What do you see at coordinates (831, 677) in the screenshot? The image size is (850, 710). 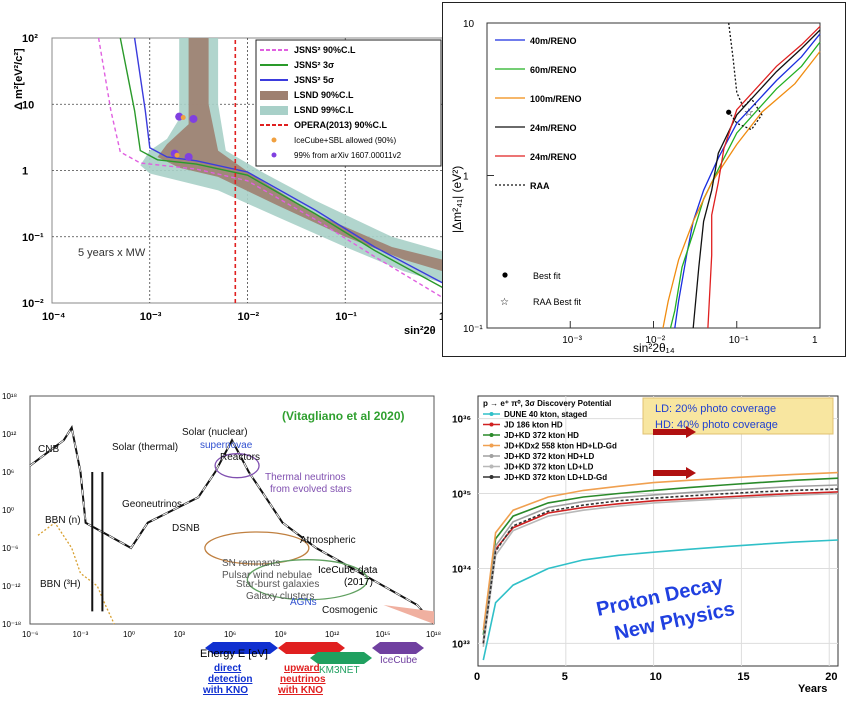 I see `c4-xtick: 20` at bounding box center [831, 677].